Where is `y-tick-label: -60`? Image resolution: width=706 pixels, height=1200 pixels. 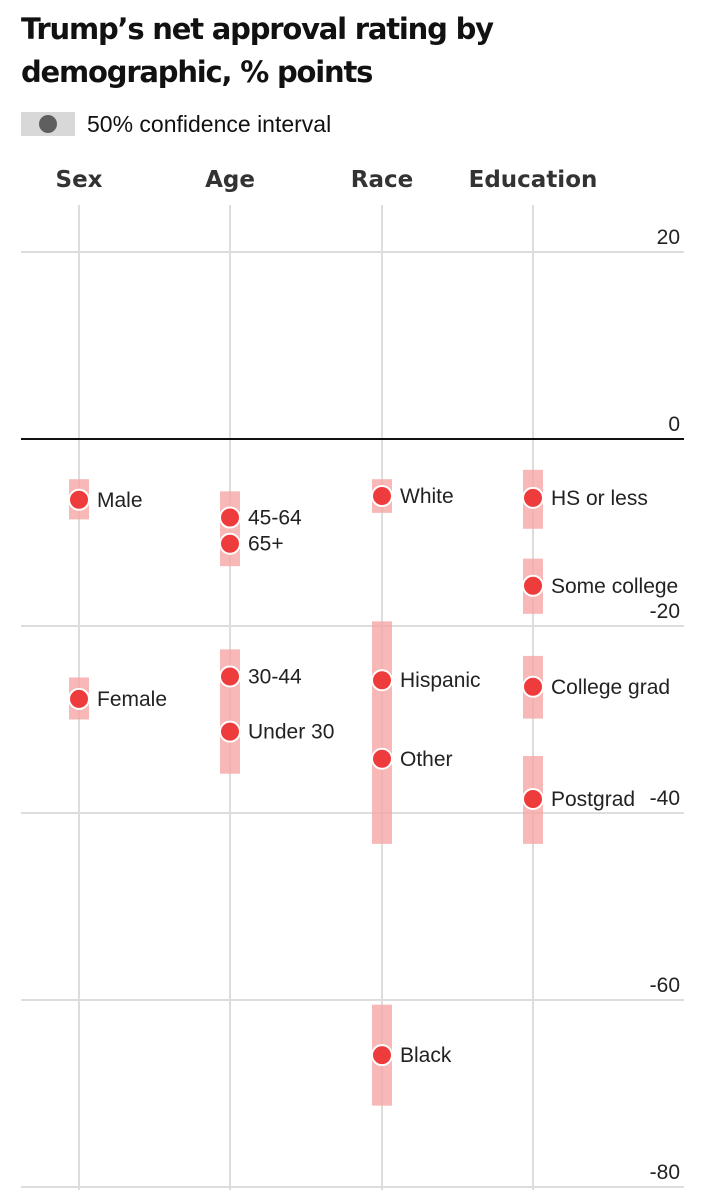
y-tick-label: -60 is located at coordinates (665, 985).